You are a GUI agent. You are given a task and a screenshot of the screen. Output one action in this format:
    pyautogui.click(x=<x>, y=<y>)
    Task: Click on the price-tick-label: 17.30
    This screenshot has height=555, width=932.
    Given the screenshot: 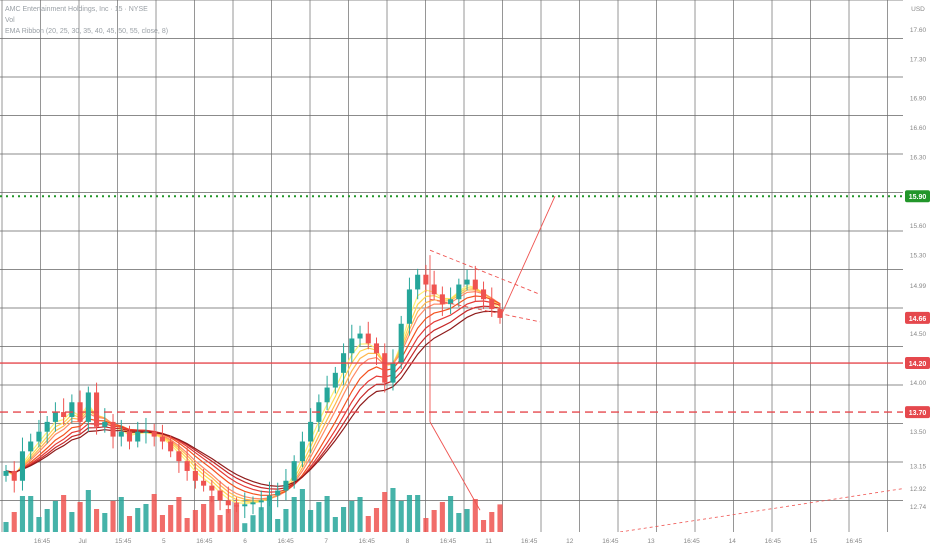 What is the action you would take?
    pyautogui.click(x=918, y=59)
    